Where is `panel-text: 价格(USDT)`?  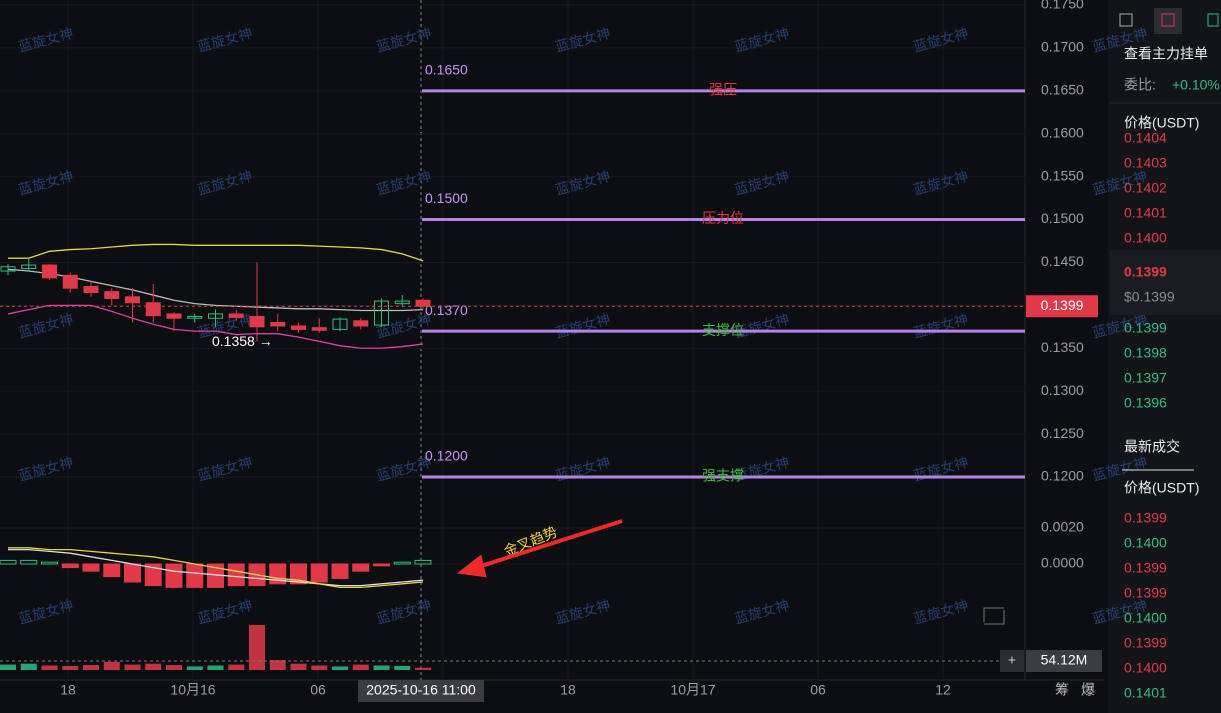 panel-text: 价格(USDT) is located at coordinates (1161, 488).